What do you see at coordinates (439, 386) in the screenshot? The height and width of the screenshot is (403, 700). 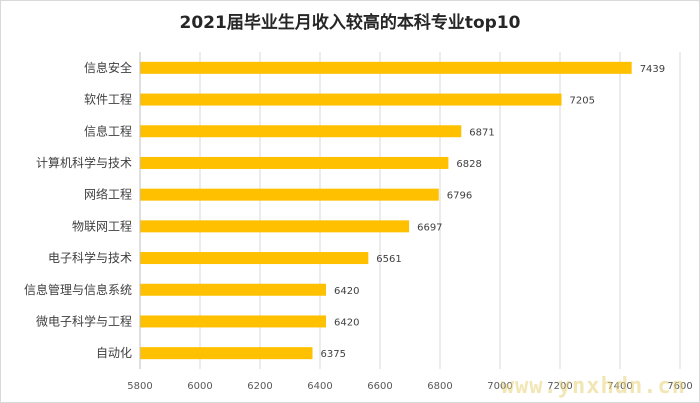 I see `x-tick-label: 6800` at bounding box center [439, 386].